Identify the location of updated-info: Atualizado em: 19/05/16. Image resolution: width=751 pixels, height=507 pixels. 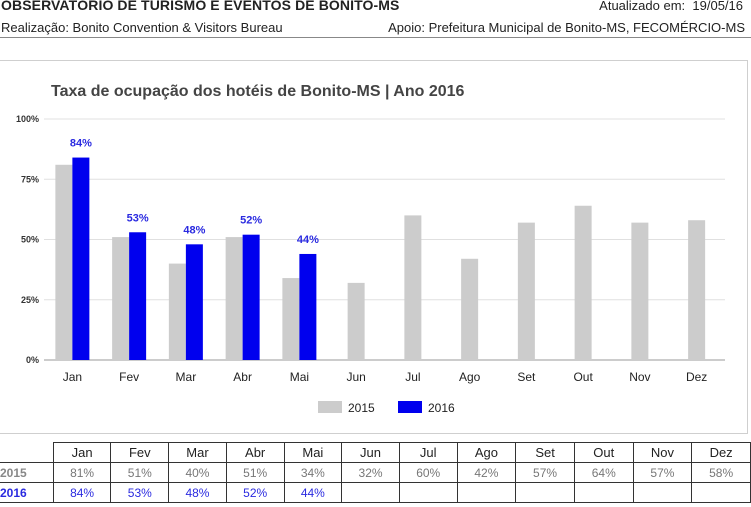
(671, 6).